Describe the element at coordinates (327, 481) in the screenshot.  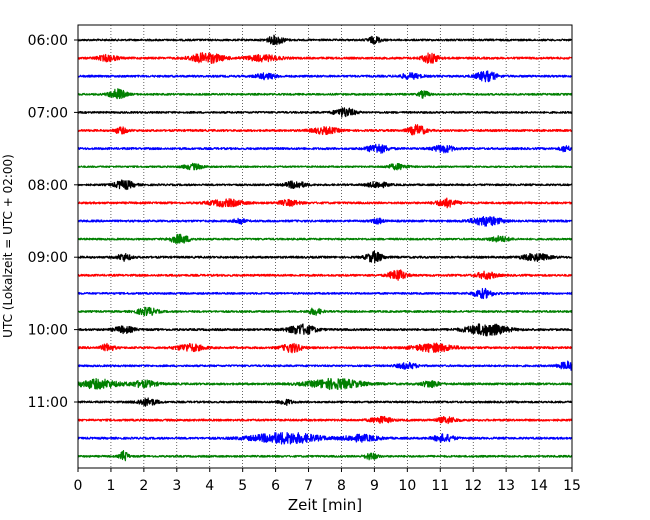
I see `x-axis-ticks: 0 1 2 3 4 5 6 7 8 9 10 11 12 13 14 15` at that location.